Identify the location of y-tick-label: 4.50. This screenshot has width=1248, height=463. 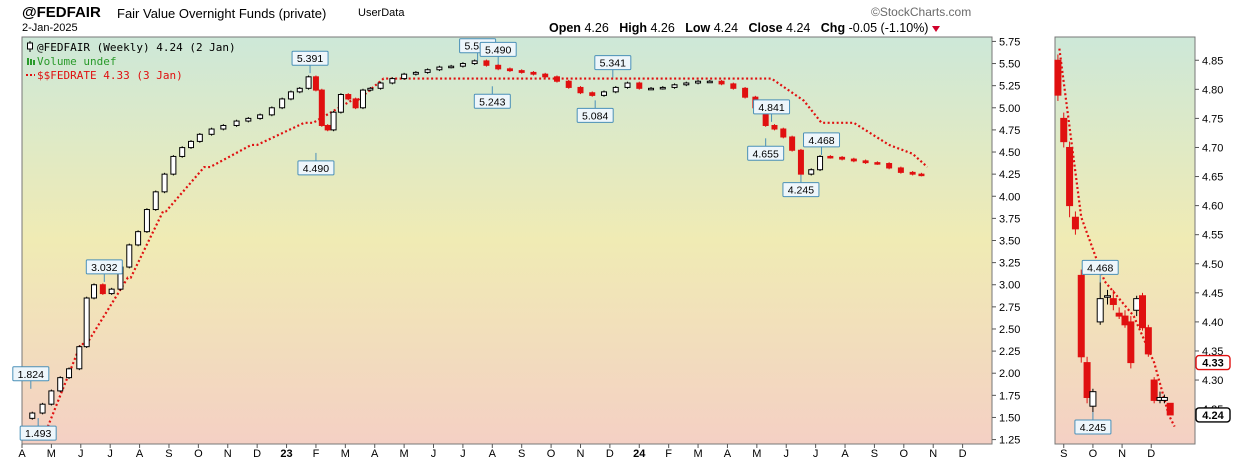
(1009, 153).